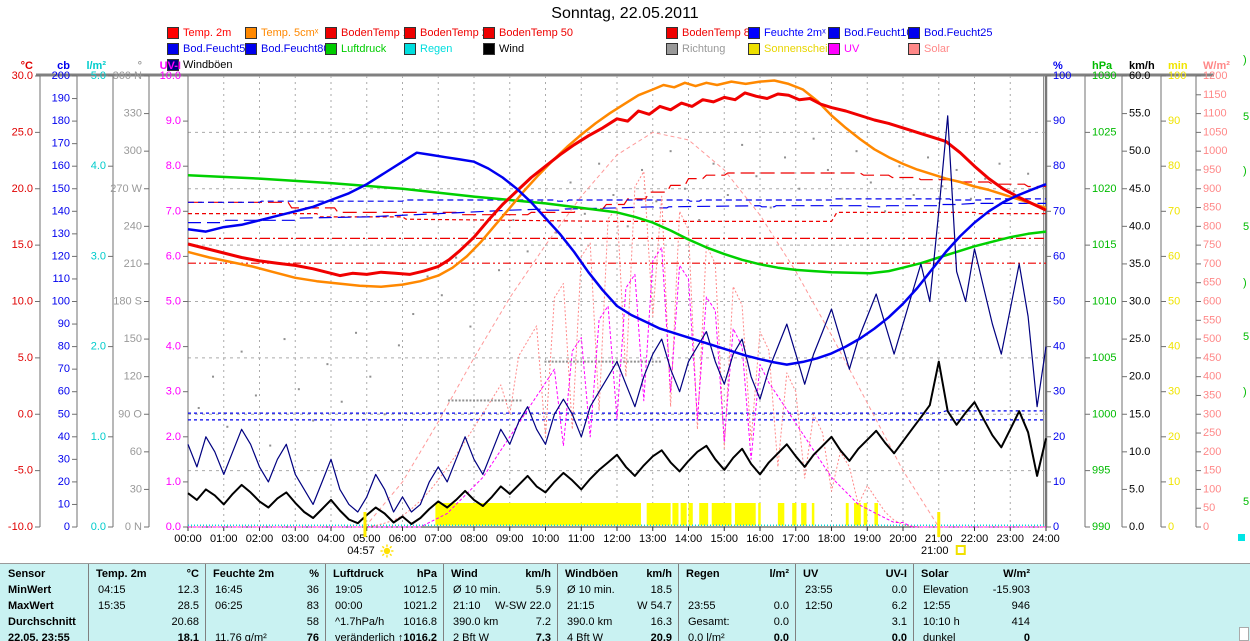 The height and width of the screenshot is (641, 1250). Describe the element at coordinates (779, 574) in the screenshot. I see `col-unit: l/m²` at that location.